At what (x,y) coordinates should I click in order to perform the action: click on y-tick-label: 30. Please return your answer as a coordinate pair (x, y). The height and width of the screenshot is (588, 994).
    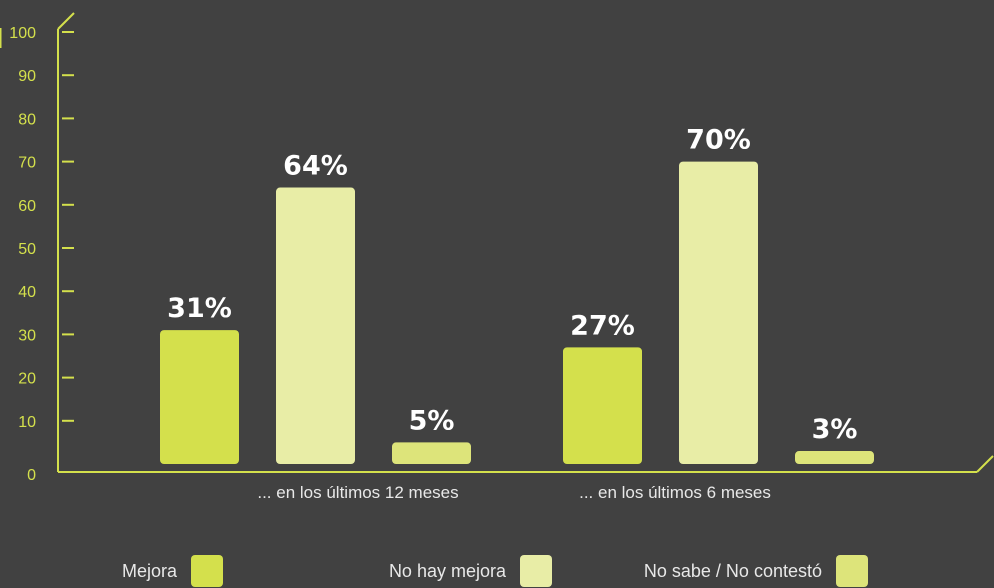
    Looking at the image, I should click on (27, 335).